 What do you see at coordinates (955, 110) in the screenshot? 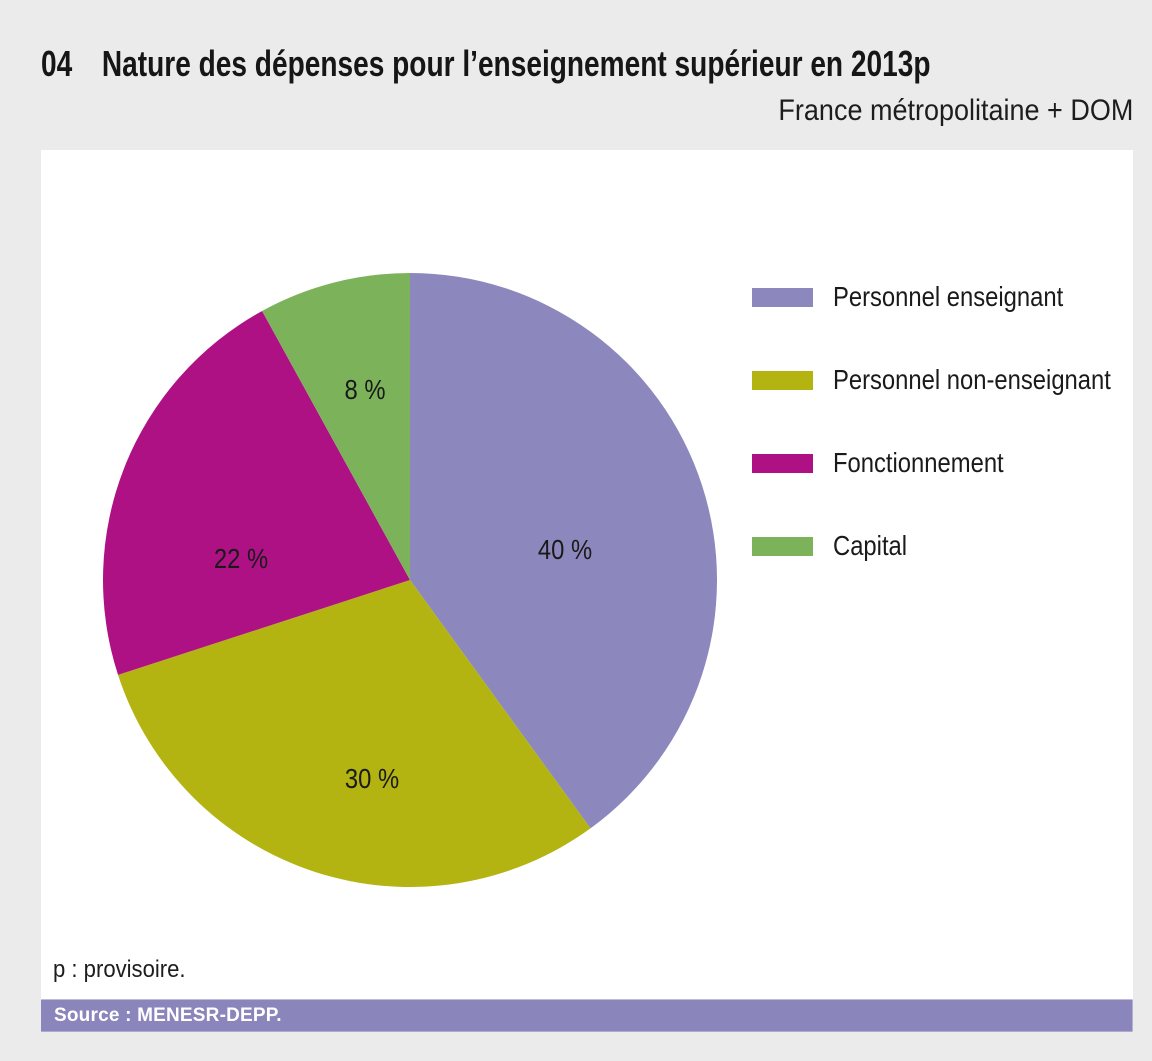
I see `chart-subtitle: France métropolitaine + DOM` at bounding box center [955, 110].